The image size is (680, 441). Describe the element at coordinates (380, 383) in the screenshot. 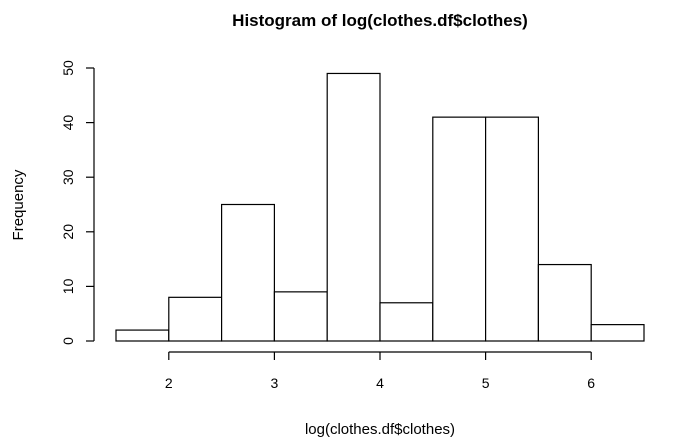

I see `x-tick-label: 4` at that location.